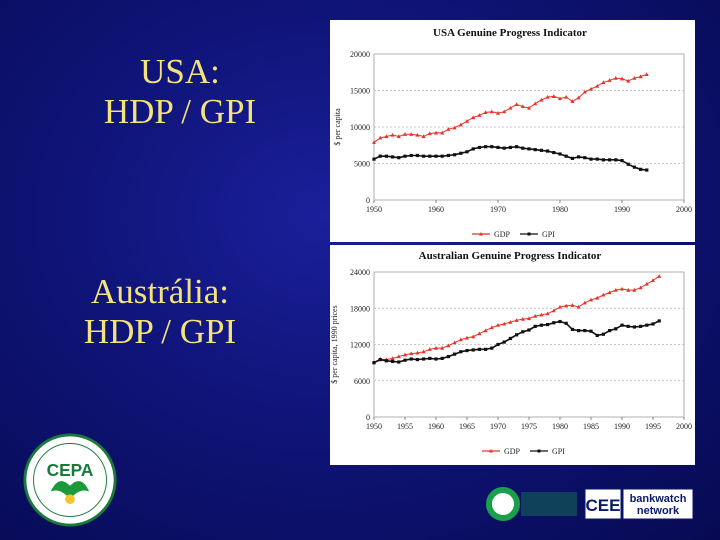 This screenshot has height=540, width=720. What do you see at coordinates (622, 426) in the screenshot?
I see `aus-x-tick-label: 1990` at bounding box center [622, 426].